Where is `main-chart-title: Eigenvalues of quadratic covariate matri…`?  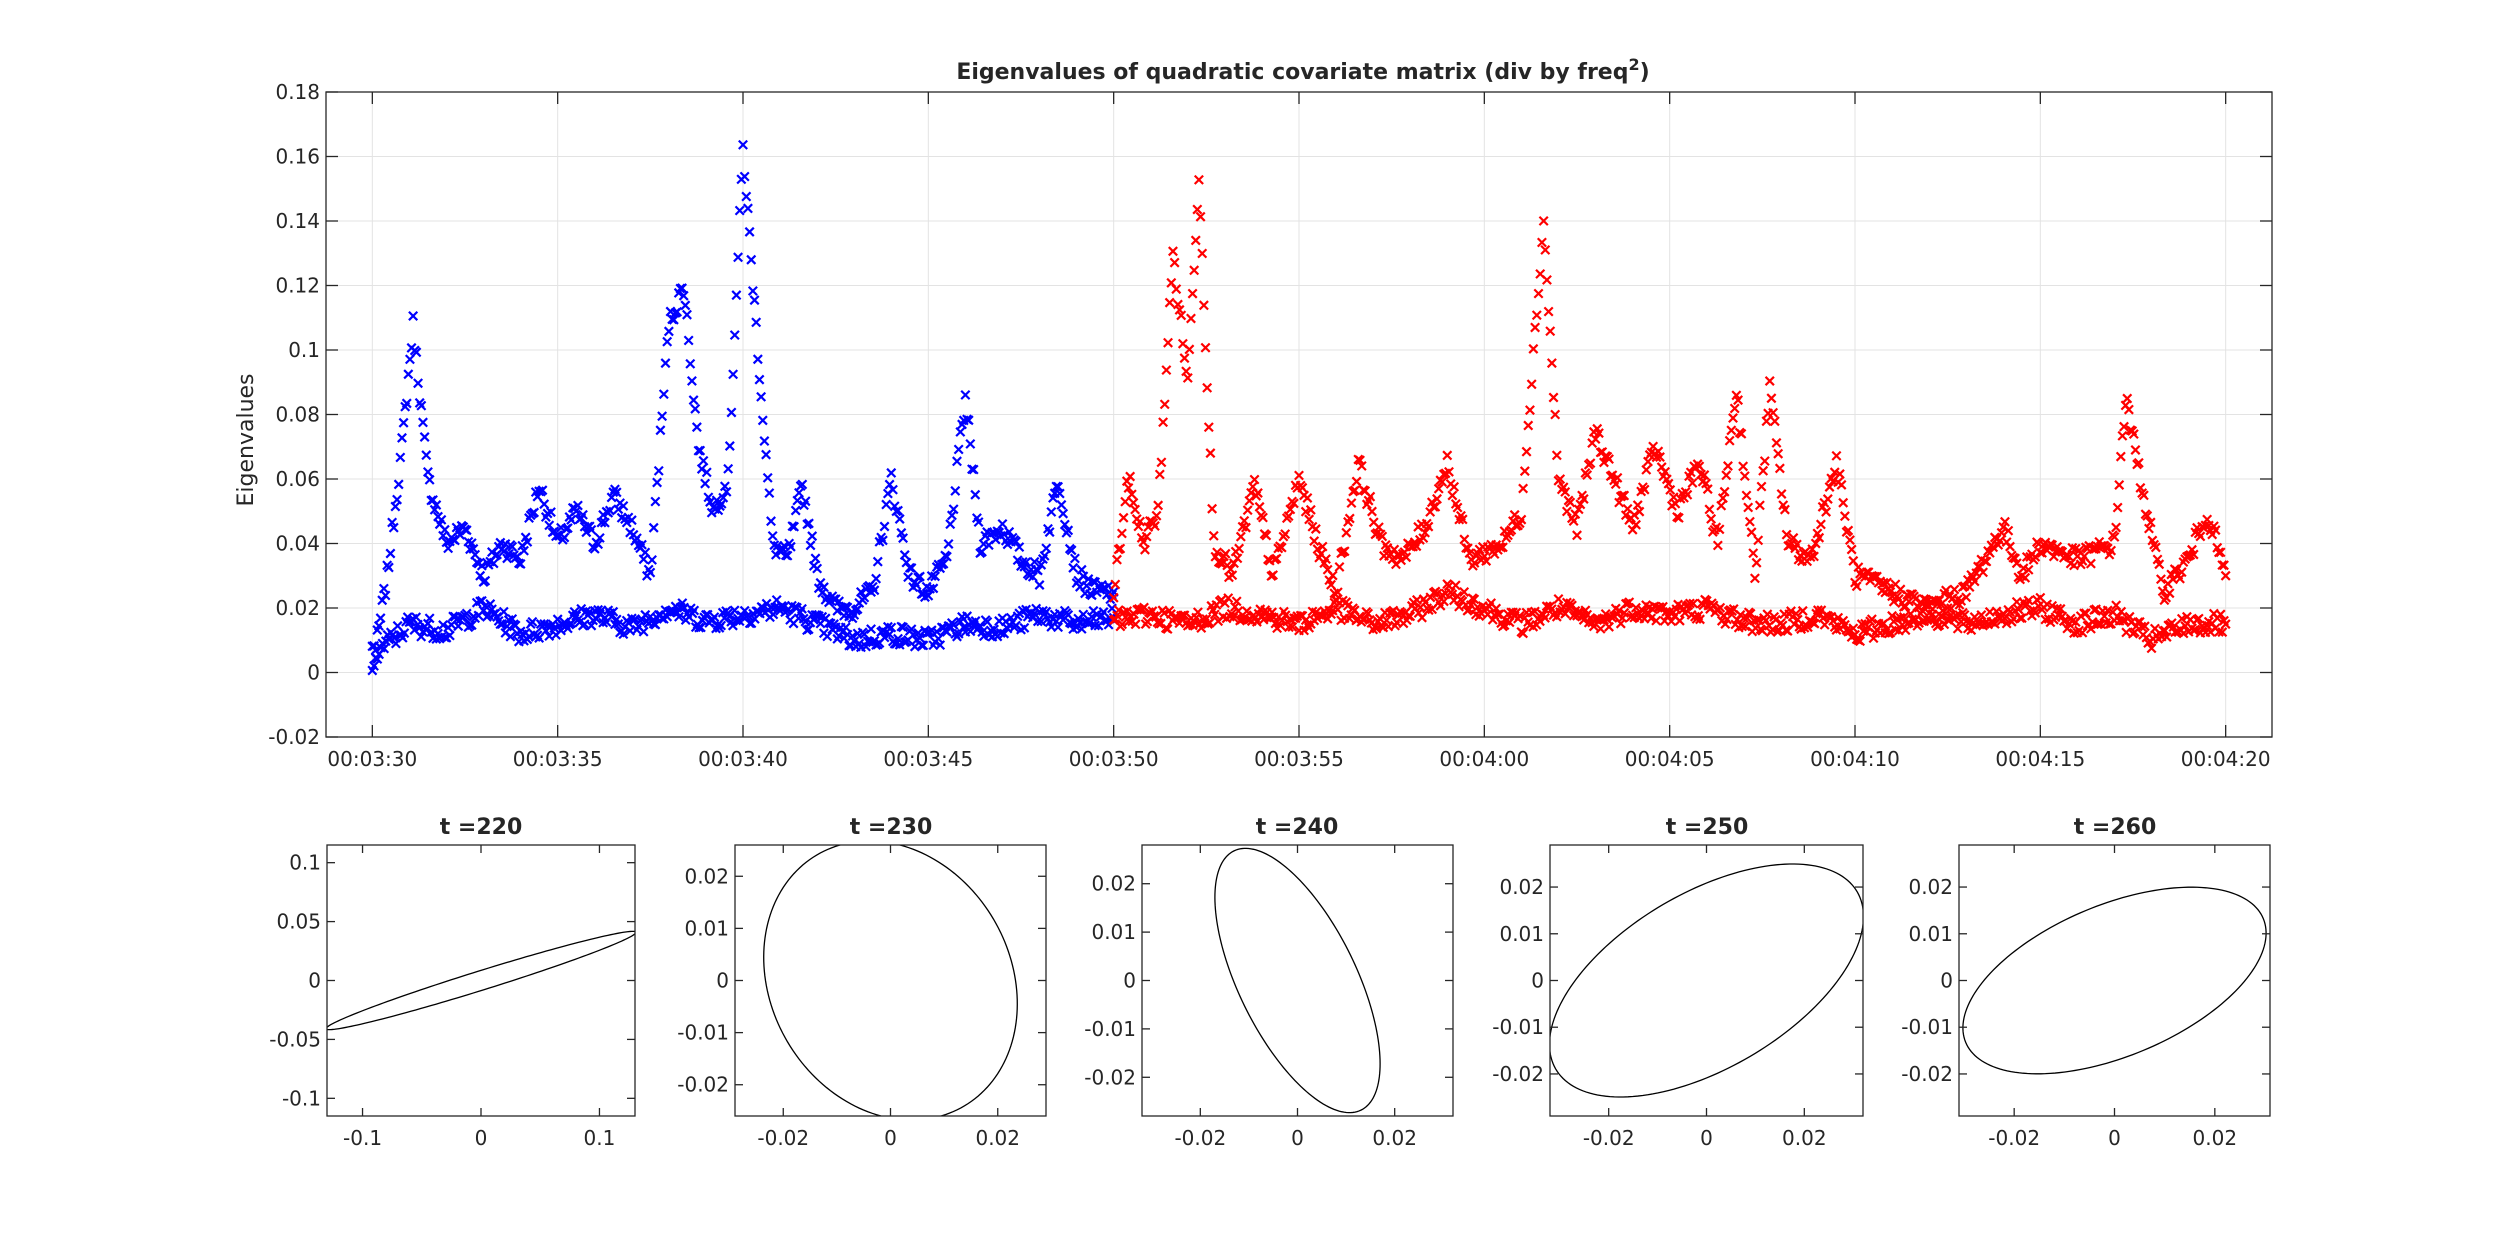 main-chart-title: Eigenvalues of quadratic covariate matri… is located at coordinates (1302, 70).